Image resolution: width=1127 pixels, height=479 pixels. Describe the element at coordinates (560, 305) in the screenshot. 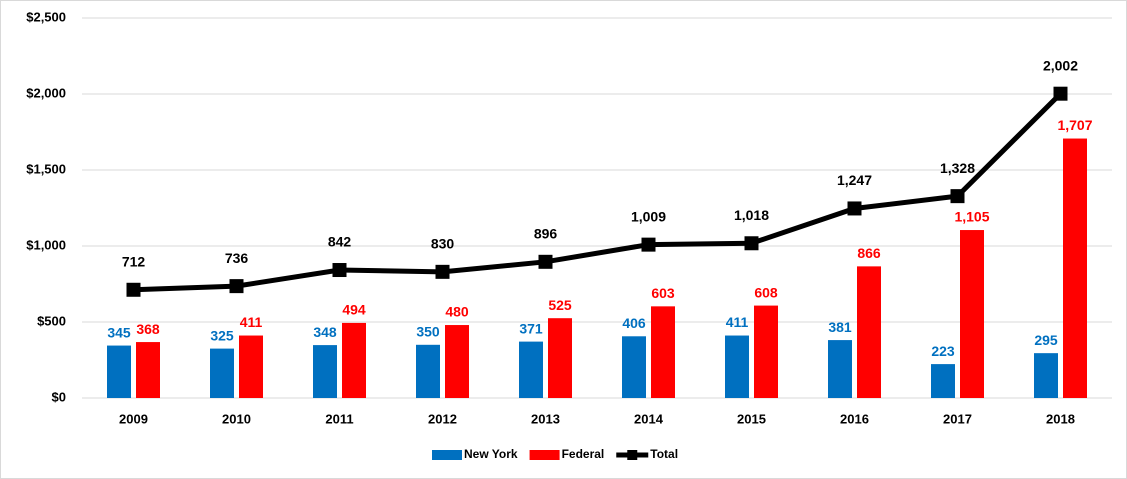

I see `data-label: 525` at that location.